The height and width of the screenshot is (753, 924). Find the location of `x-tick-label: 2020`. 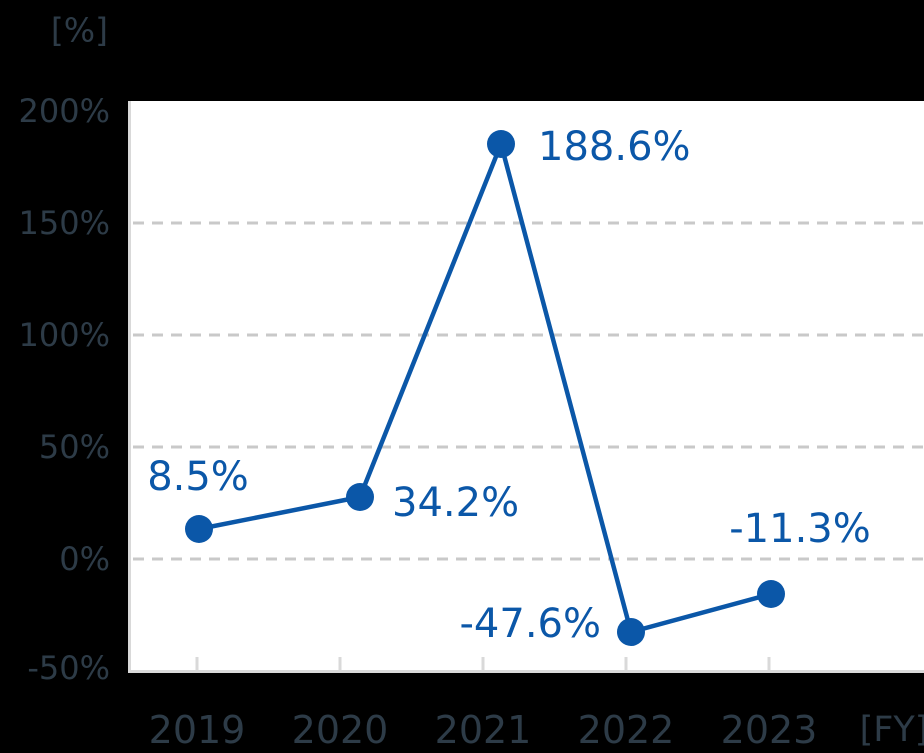

x-tick-label: 2020 is located at coordinates (340, 730).